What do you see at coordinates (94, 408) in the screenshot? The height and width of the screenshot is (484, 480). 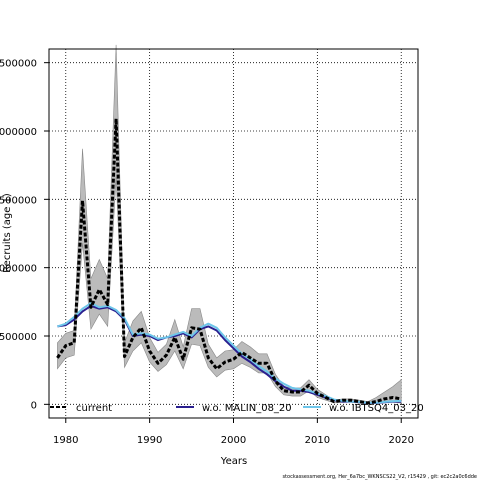 I see `legend-label: current` at bounding box center [94, 408].